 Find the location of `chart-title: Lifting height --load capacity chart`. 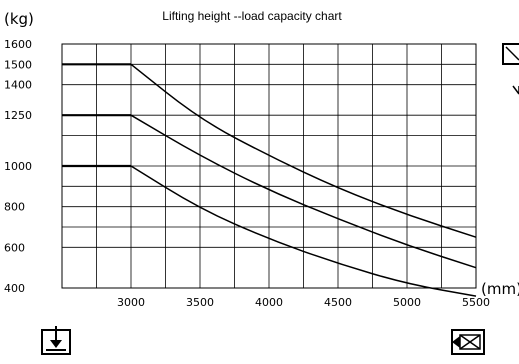

chart-title: Lifting height --load capacity chart is located at coordinates (252, 16).